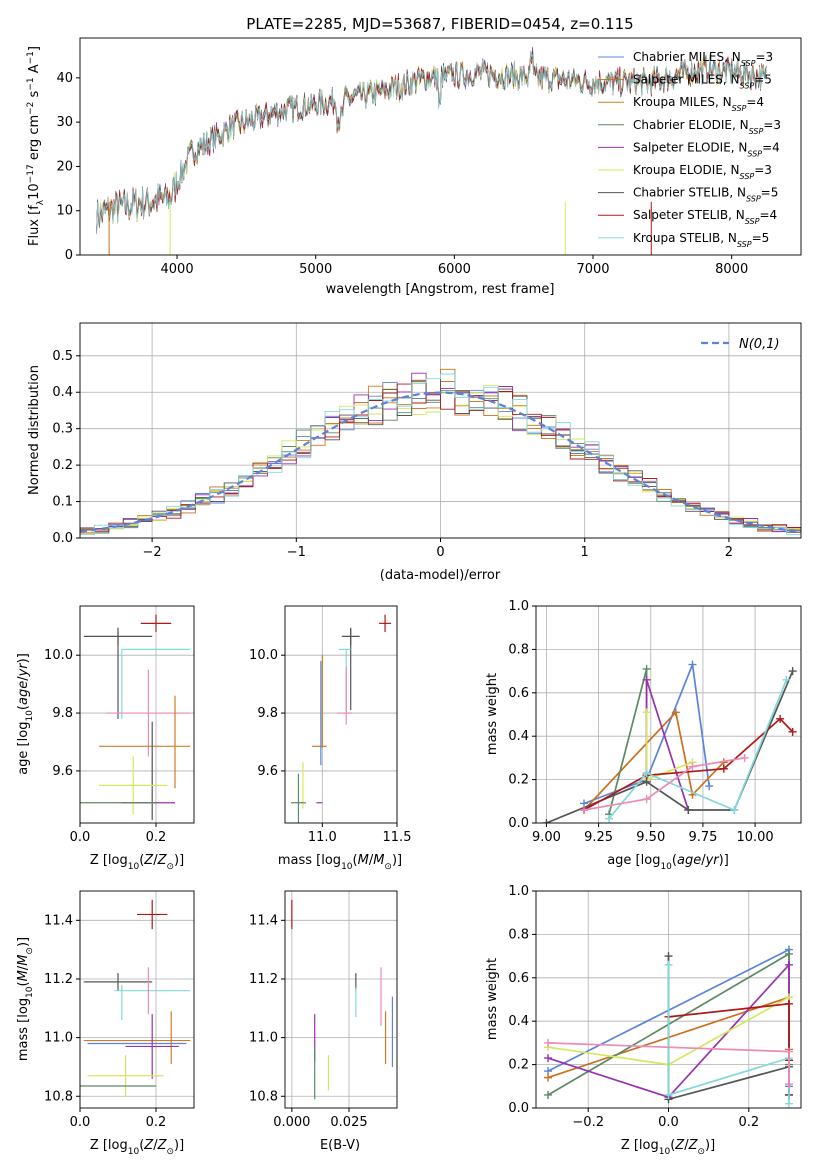 The width and height of the screenshot is (819, 1170). Describe the element at coordinates (440, 575) in the screenshot. I see `x-axis-label: (data-model)/error` at that location.